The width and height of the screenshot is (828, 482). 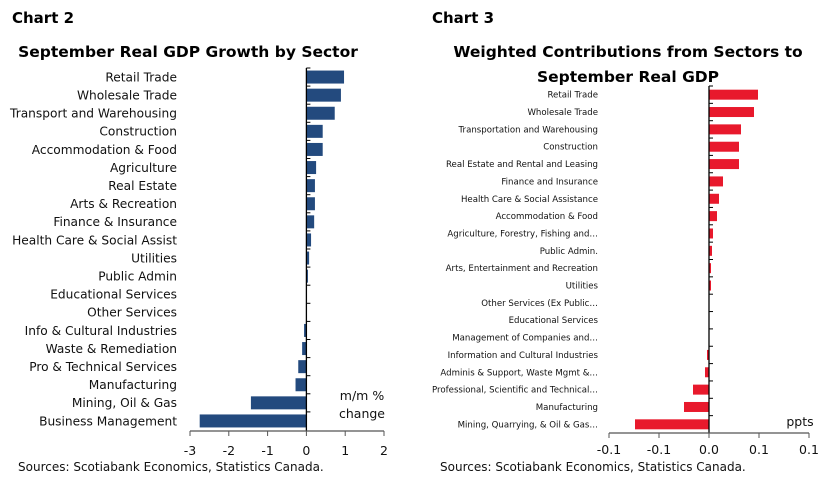 I want to click on category-label: Transport and Warehousing, so click(x=93, y=114).